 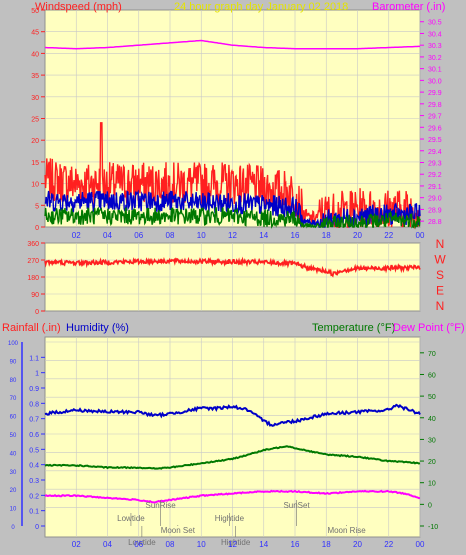 I want to click on humidity-x-tick-label: 00, so click(x=420, y=544).